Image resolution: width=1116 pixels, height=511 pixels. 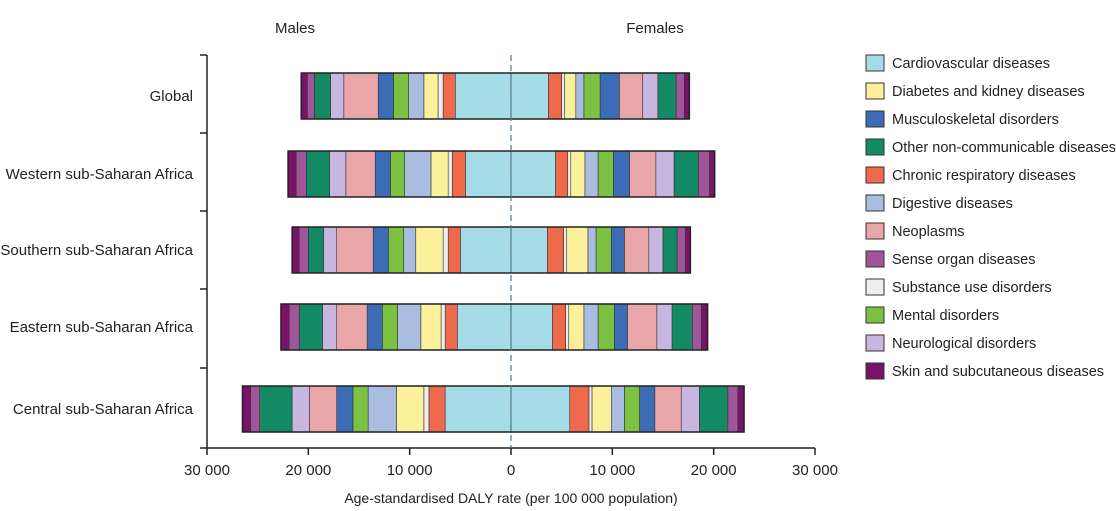 What do you see at coordinates (928, 232) in the screenshot?
I see `legend-label: Neoplasms` at bounding box center [928, 232].